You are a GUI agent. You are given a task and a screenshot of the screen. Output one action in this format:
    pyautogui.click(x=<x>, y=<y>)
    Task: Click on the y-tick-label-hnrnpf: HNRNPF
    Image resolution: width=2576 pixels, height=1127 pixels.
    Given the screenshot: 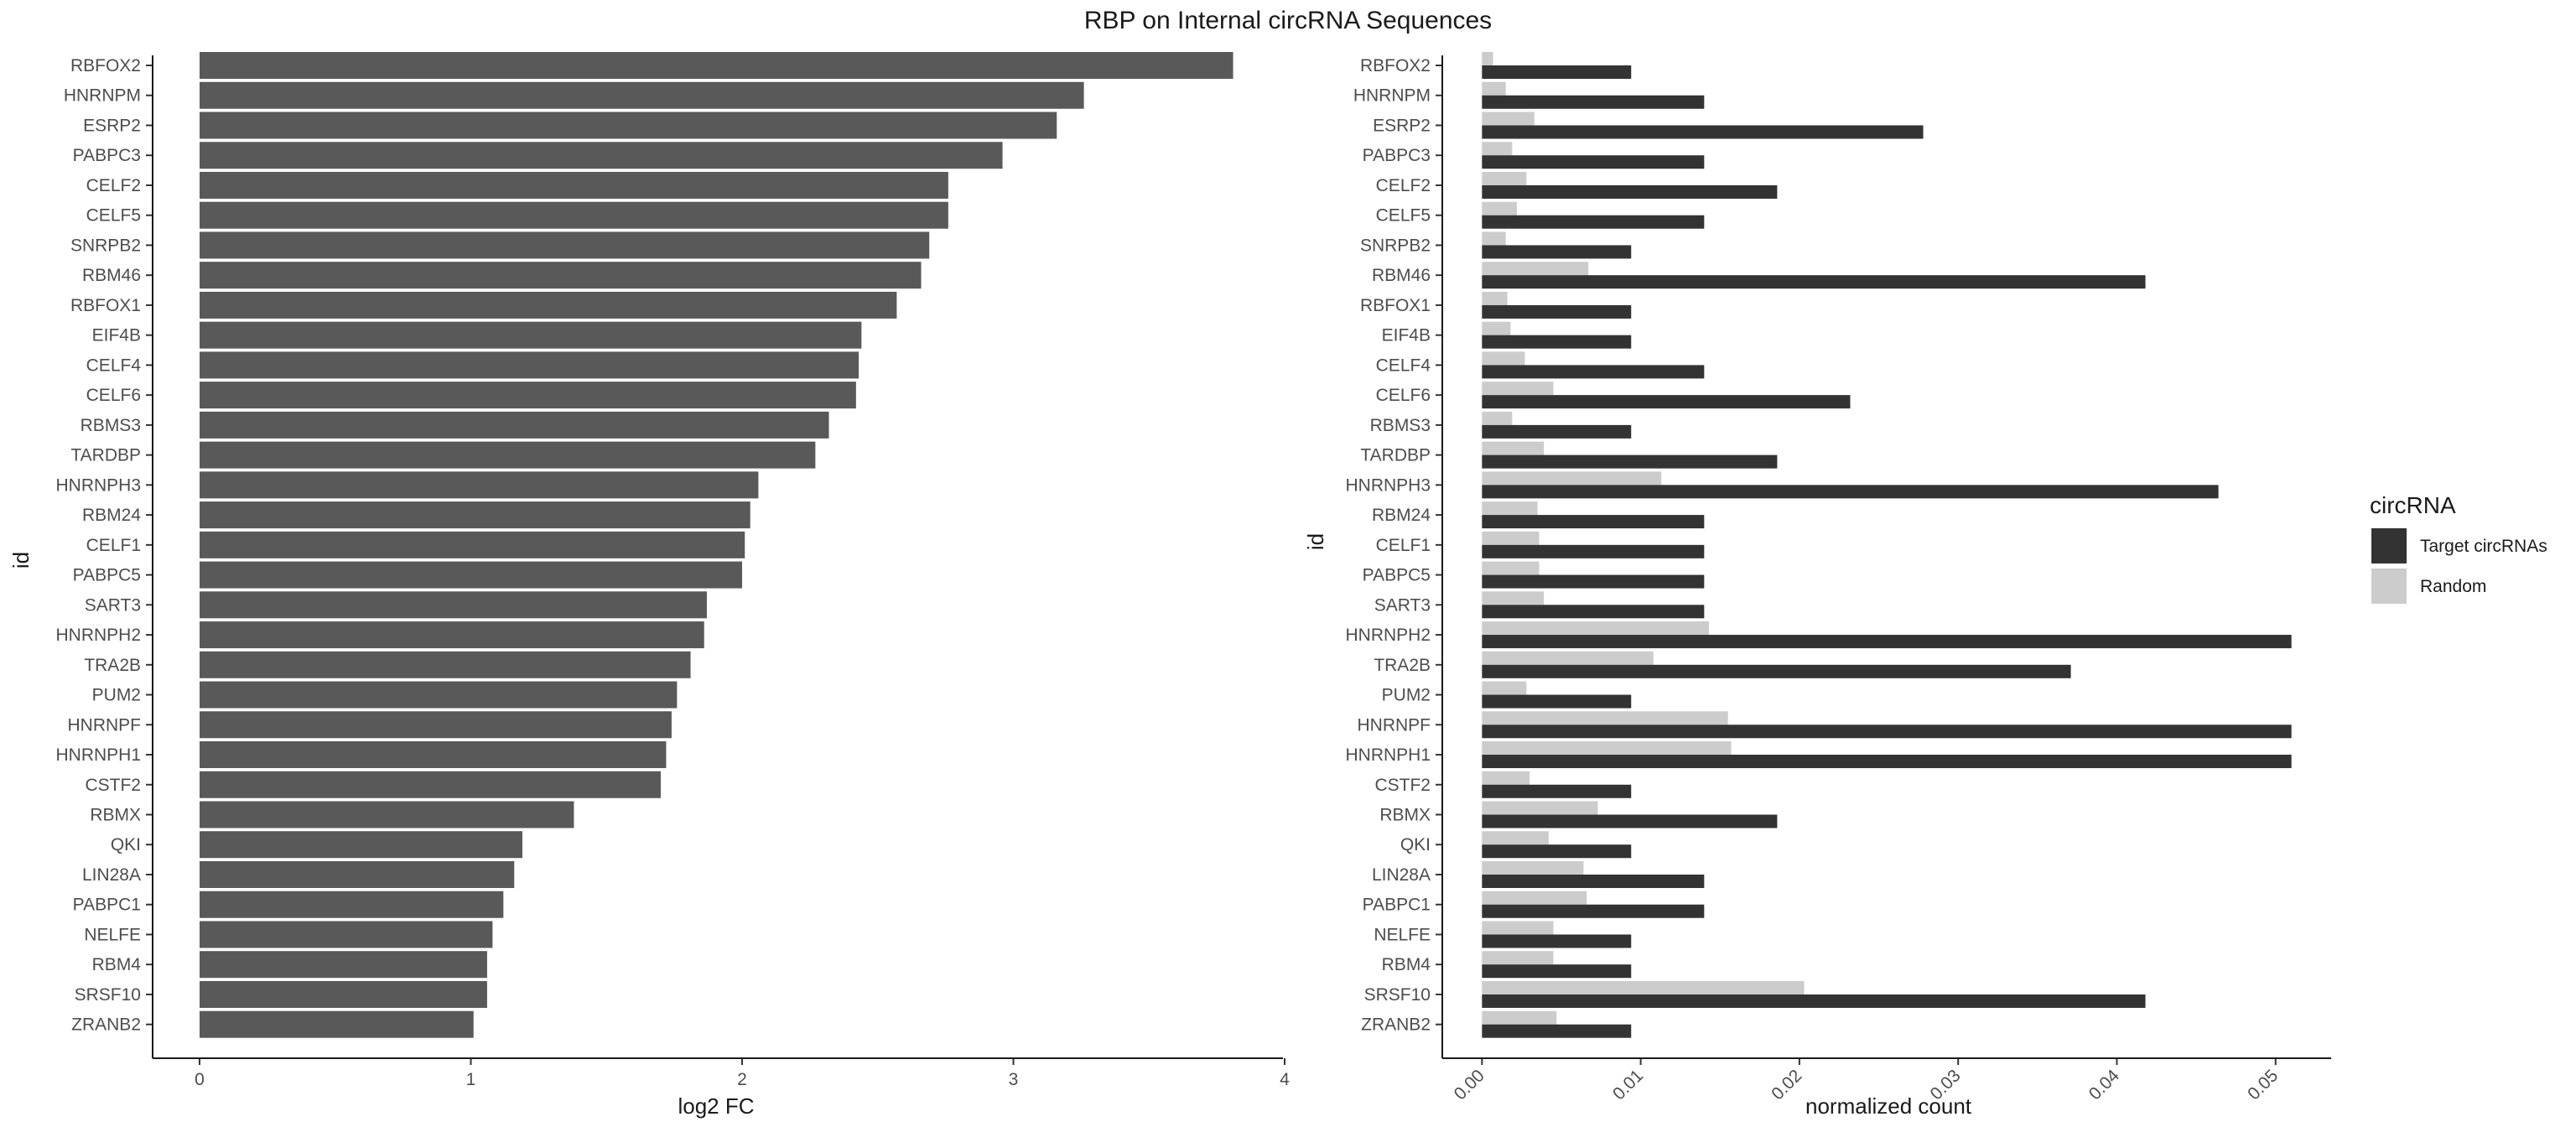 What is the action you would take?
    pyautogui.click(x=1394, y=725)
    